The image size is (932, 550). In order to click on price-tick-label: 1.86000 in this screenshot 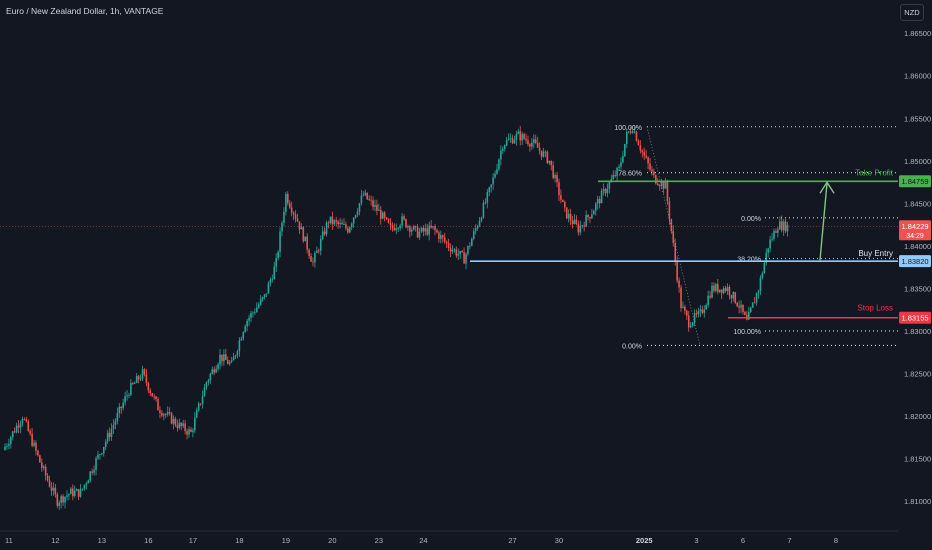, I will do `click(917, 76)`.